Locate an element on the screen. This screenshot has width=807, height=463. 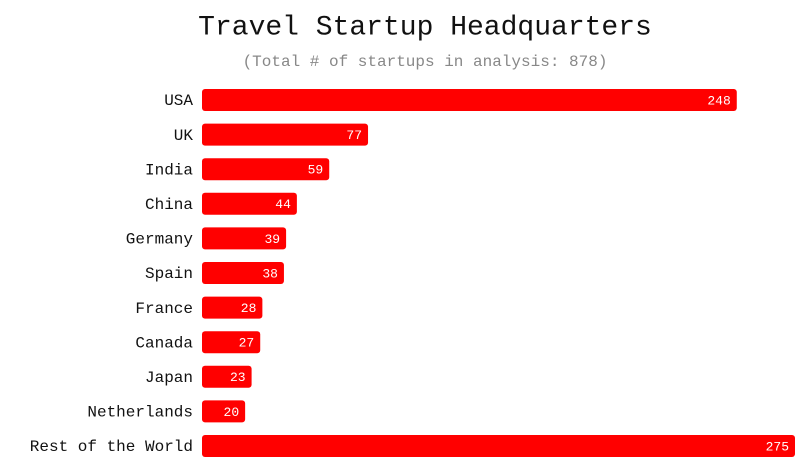
category-label: France is located at coordinates (164, 309).